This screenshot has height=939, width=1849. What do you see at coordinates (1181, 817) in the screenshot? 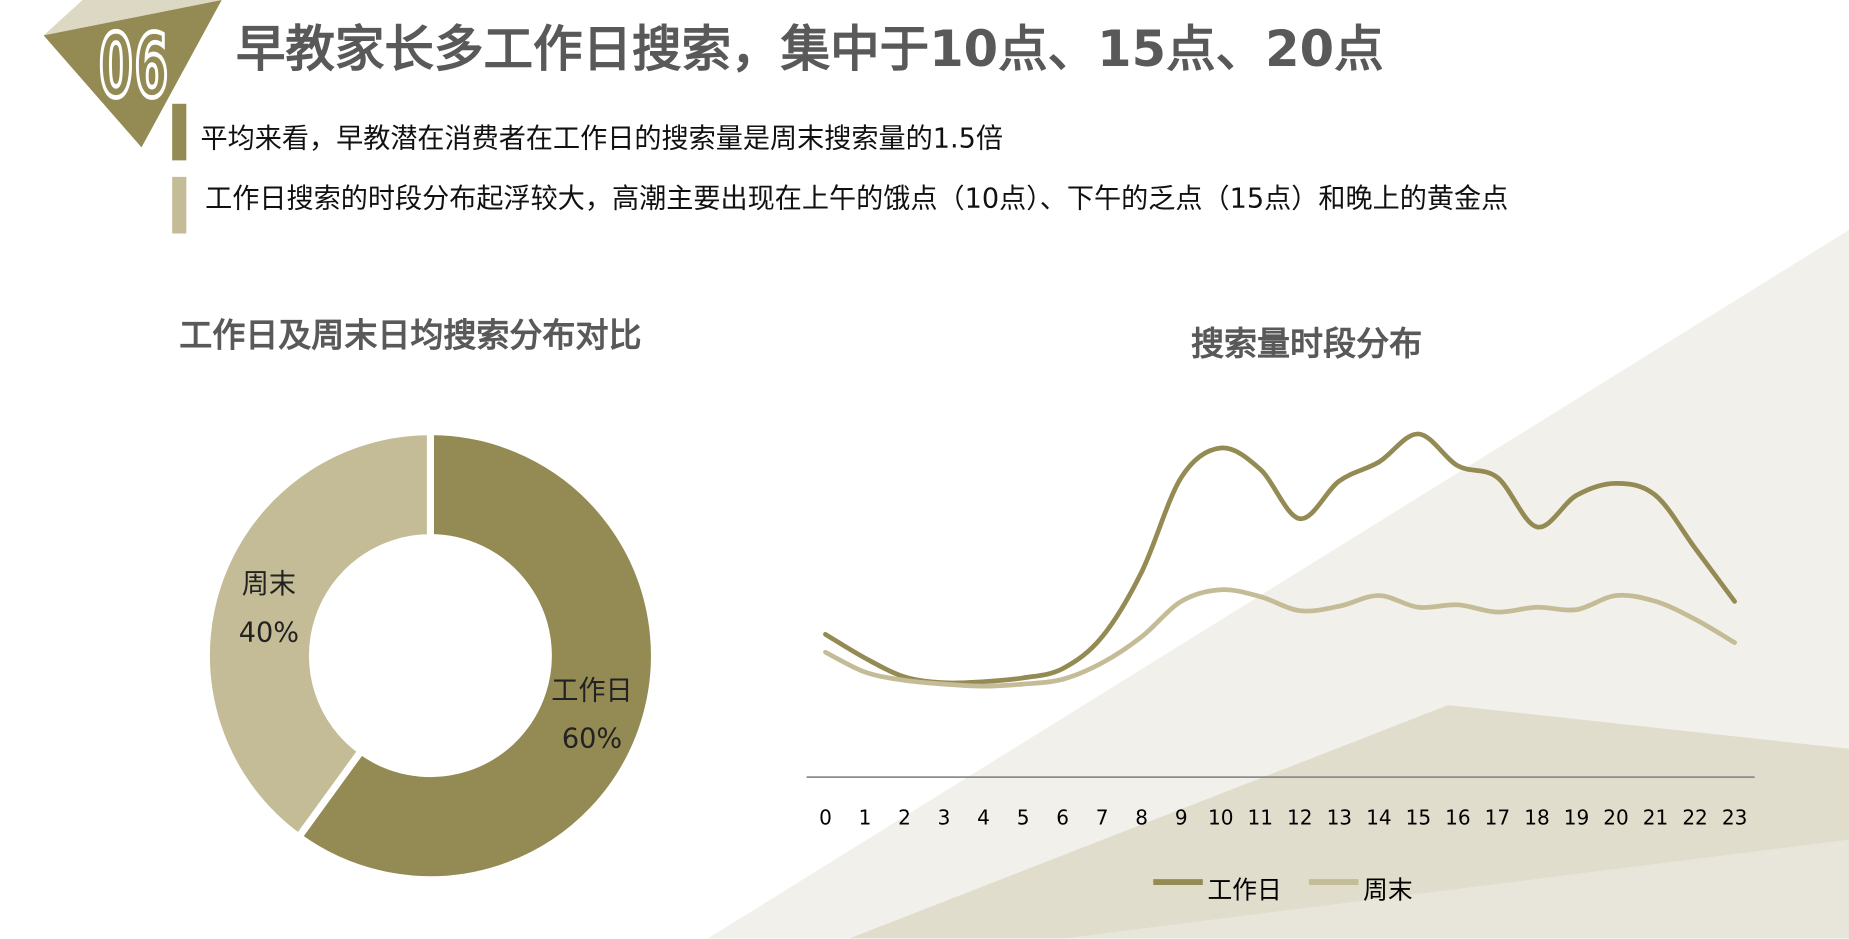
I see `x-tick-label: 9` at bounding box center [1181, 817].